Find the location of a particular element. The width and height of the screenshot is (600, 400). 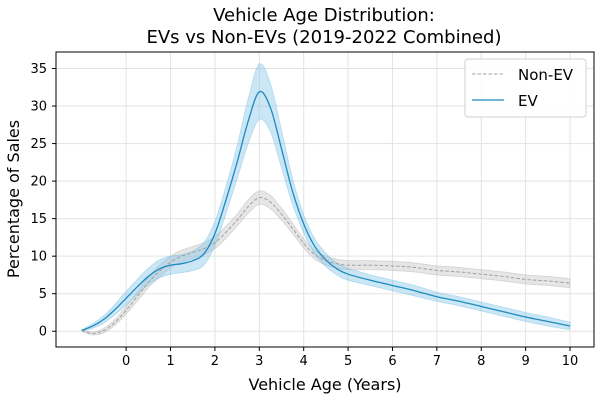

x-tick-label: 6 is located at coordinates (392, 361).